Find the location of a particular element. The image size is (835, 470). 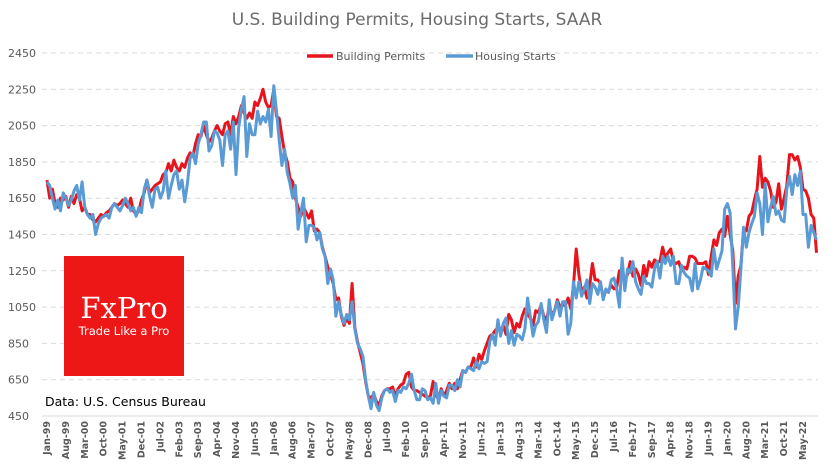

x-tick-label: Apr-04 is located at coordinates (217, 439).